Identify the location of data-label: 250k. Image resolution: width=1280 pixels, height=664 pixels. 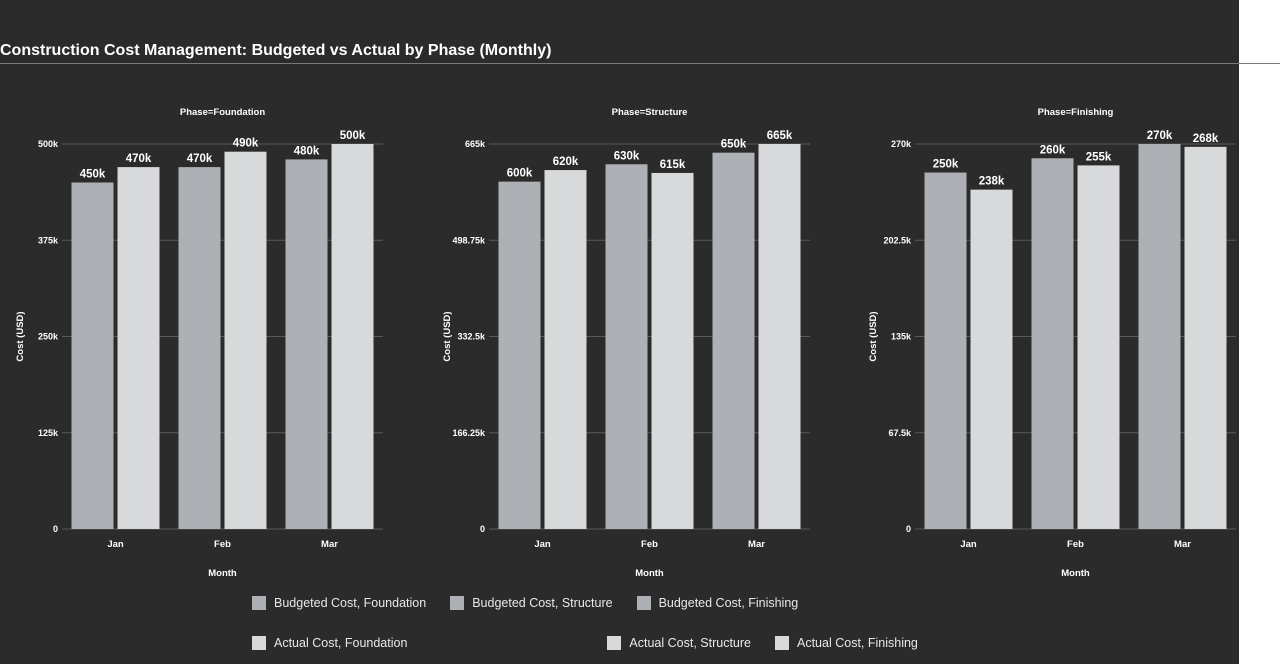
(946, 165).